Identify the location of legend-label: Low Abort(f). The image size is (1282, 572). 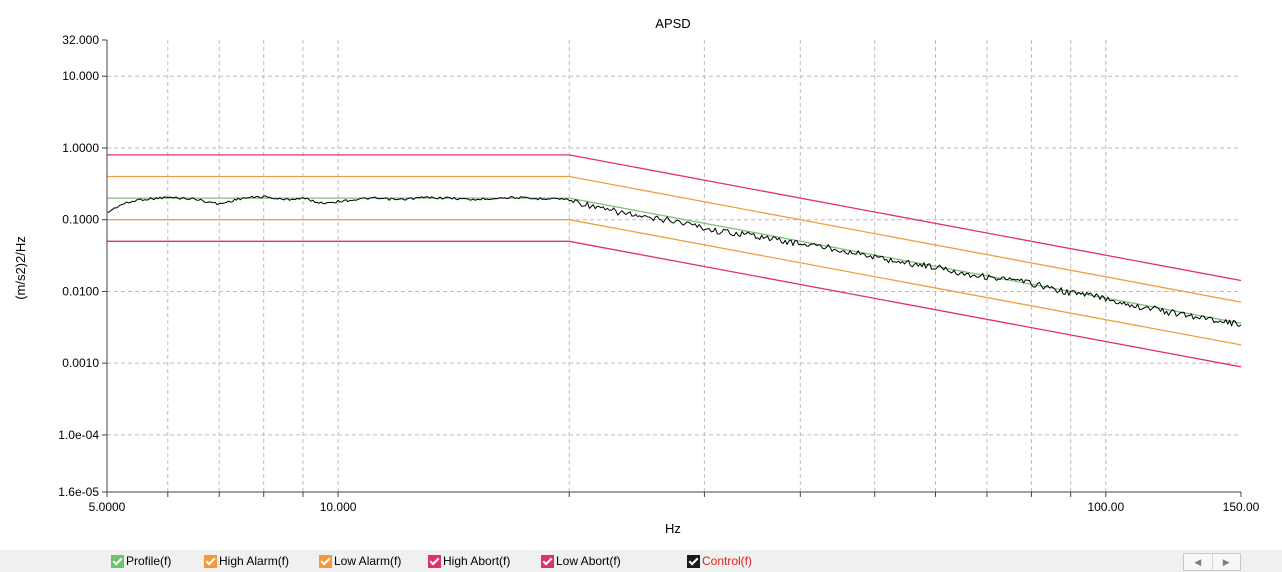
(588, 561).